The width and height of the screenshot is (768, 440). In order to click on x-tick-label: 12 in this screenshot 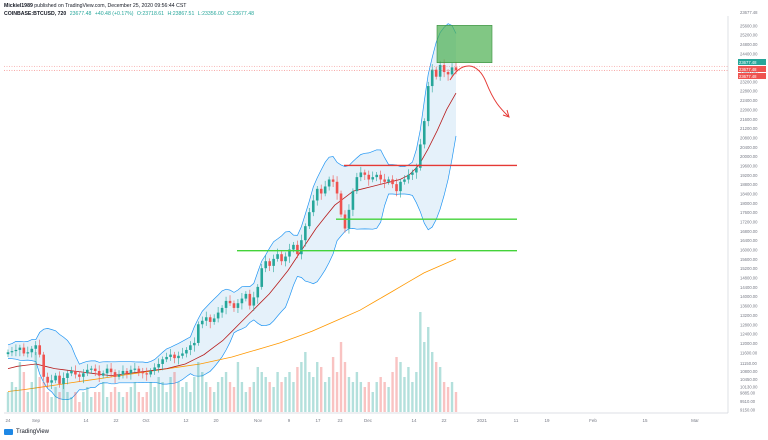, I will do `click(186, 420)`.